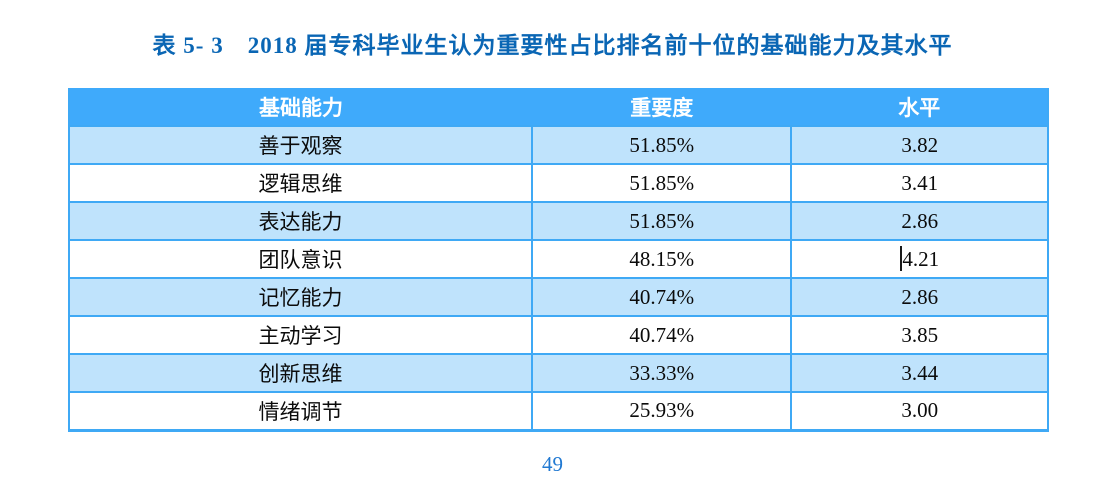 The image size is (1105, 488). I want to click on ability-cell: 主动学习, so click(300, 335).